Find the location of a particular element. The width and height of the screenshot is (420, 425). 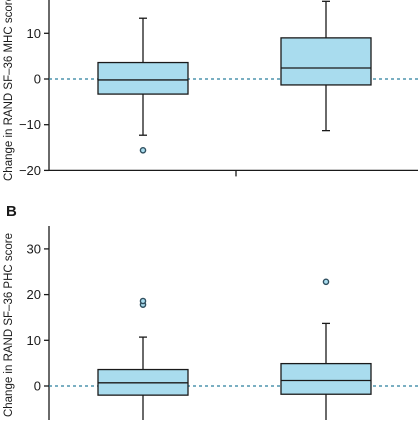

y-tick-label: −20 is located at coordinates (30, 170).